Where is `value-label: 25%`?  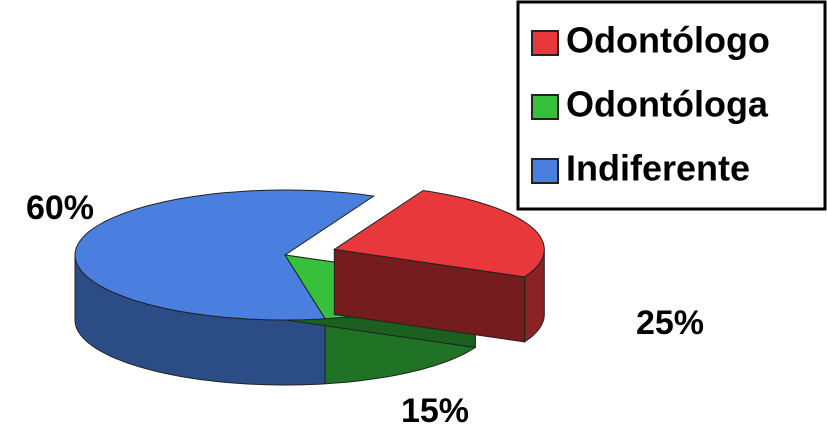
value-label: 25% is located at coordinates (670, 323).